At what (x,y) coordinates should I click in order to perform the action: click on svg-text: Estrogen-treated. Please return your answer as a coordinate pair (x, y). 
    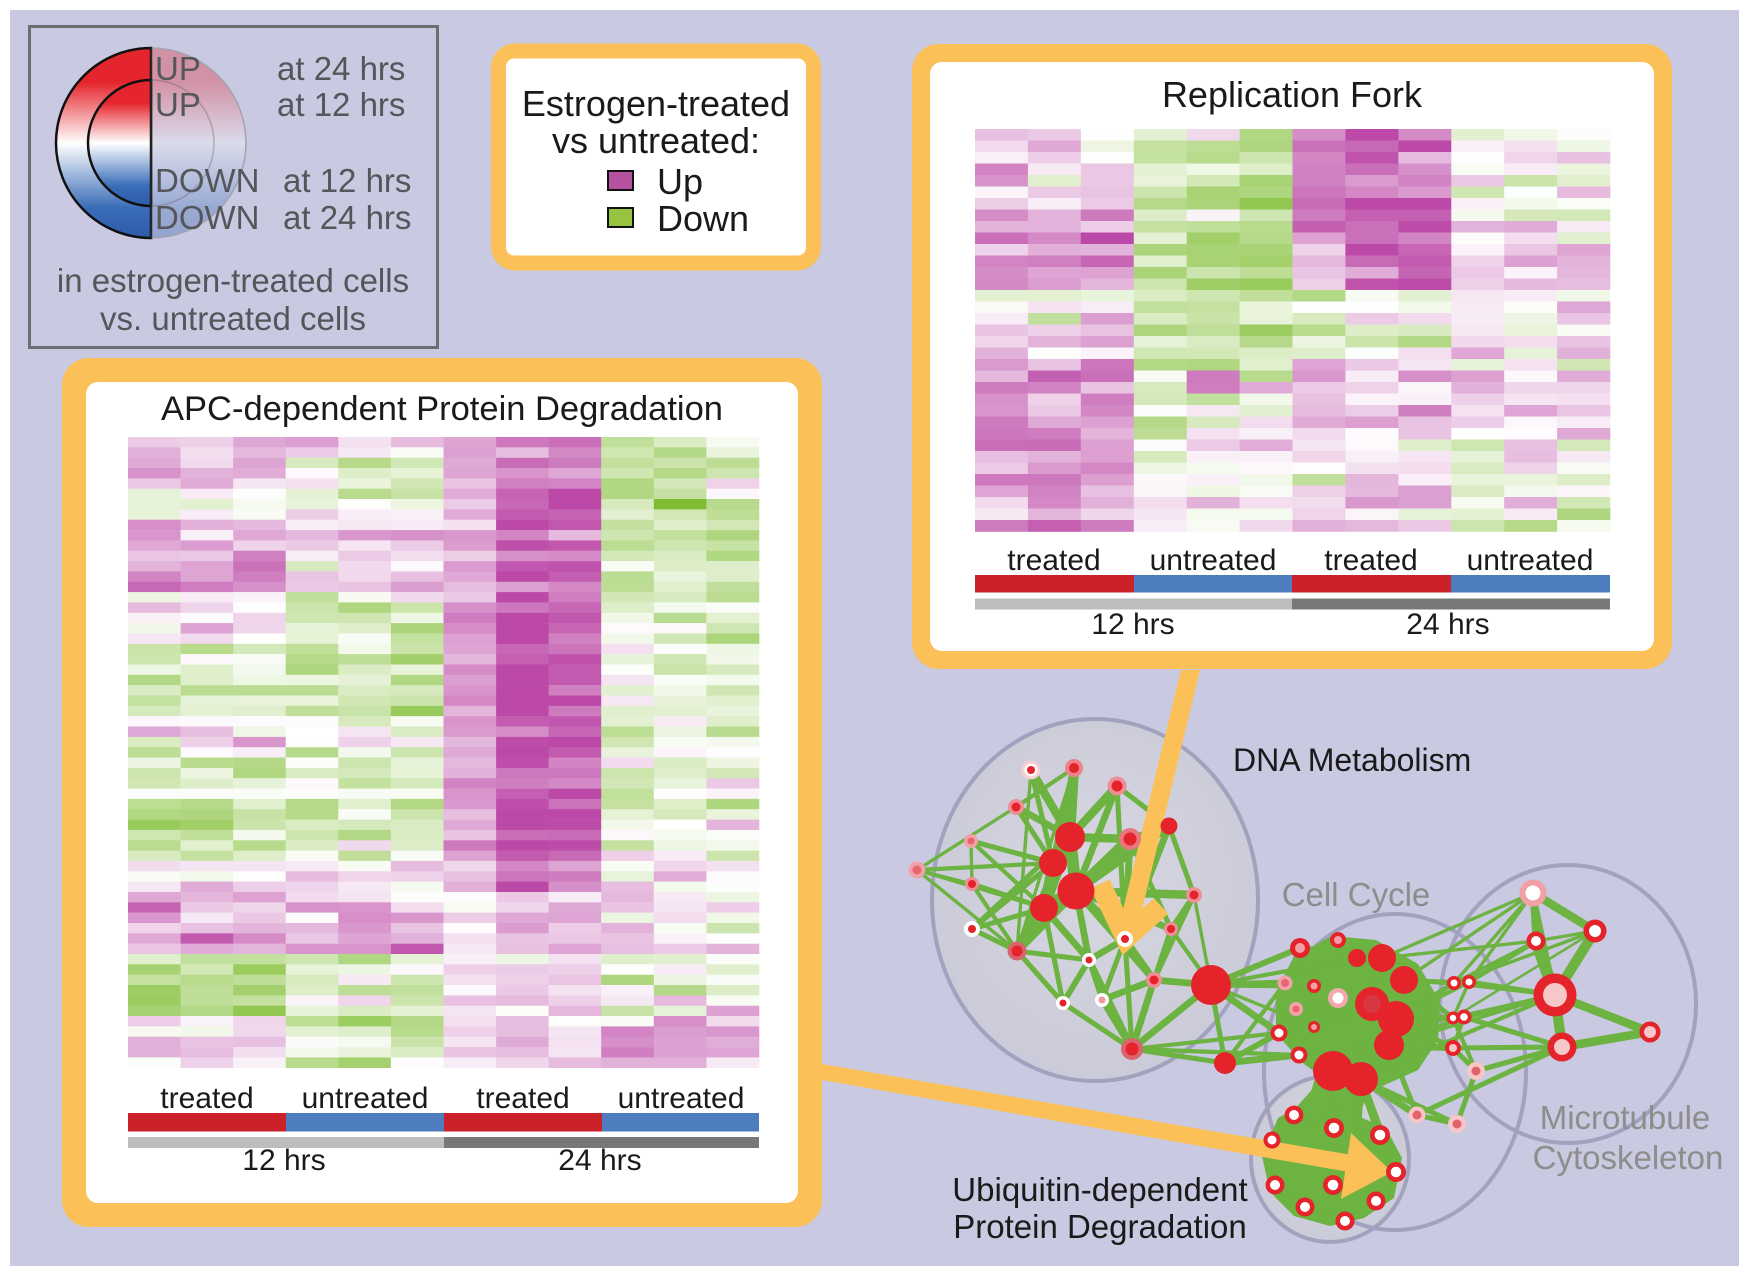
    Looking at the image, I should click on (656, 103).